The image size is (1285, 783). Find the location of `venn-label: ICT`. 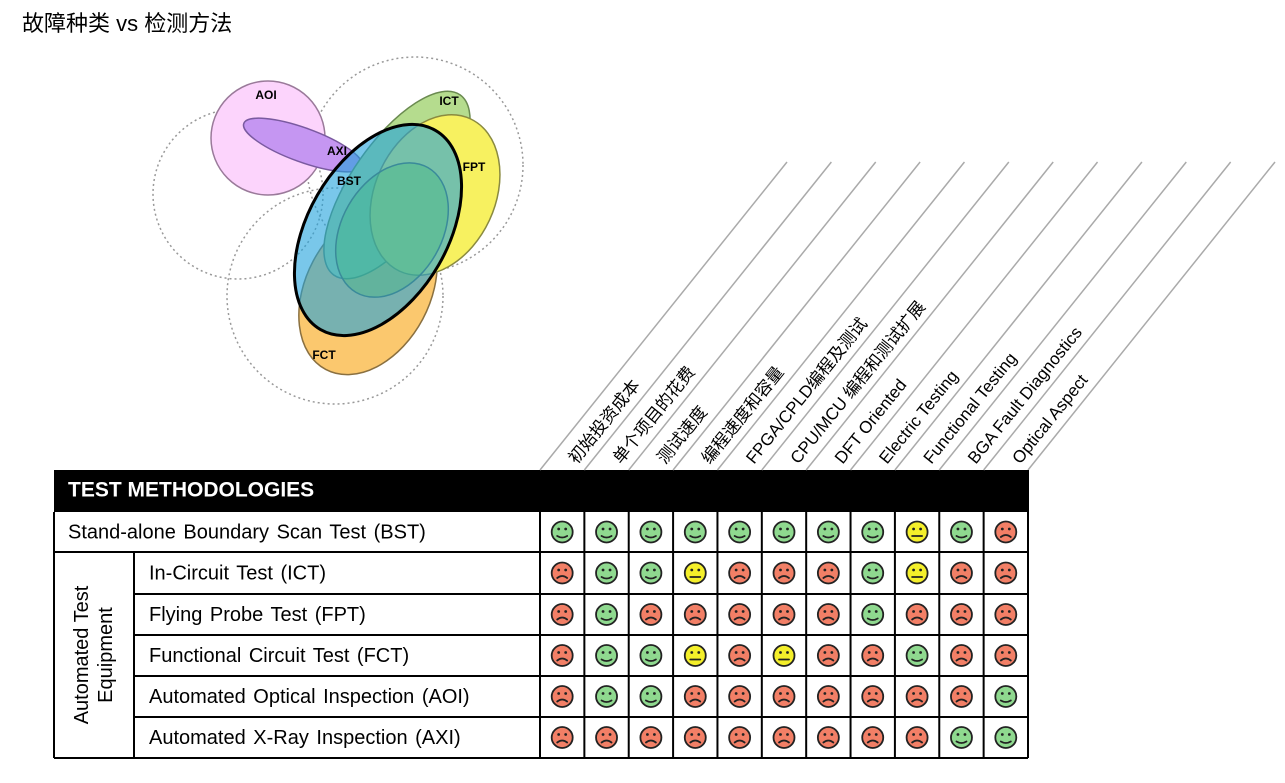

venn-label: ICT is located at coordinates (449, 101).